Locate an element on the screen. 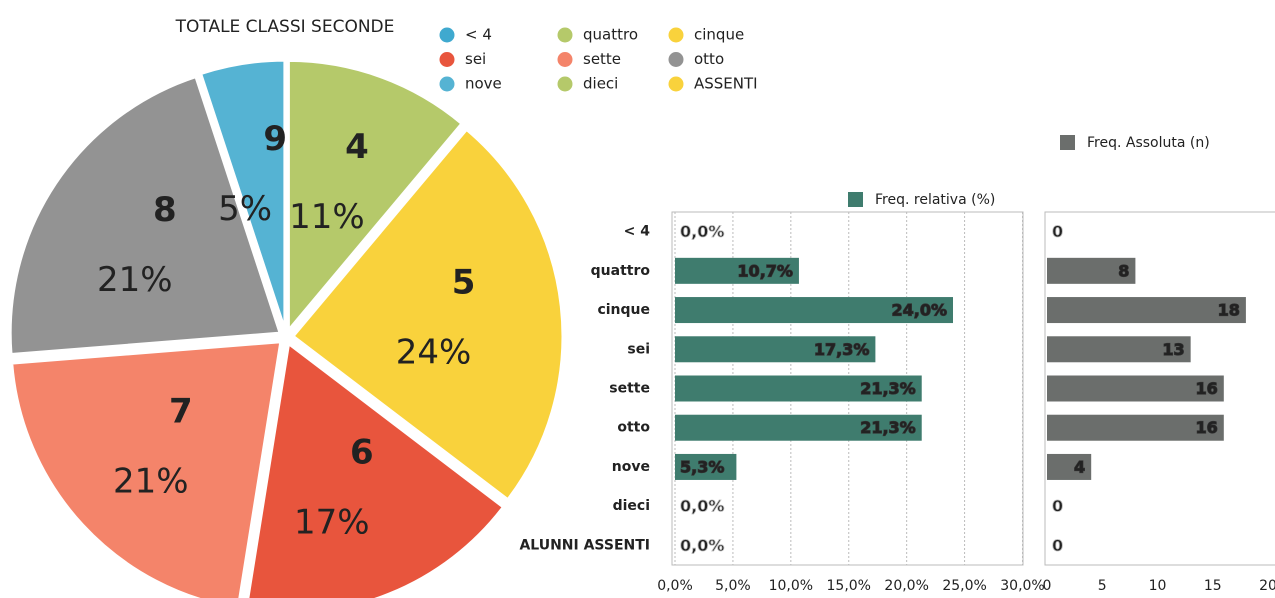  x-tick-label: 30,0% is located at coordinates (1022, 586).